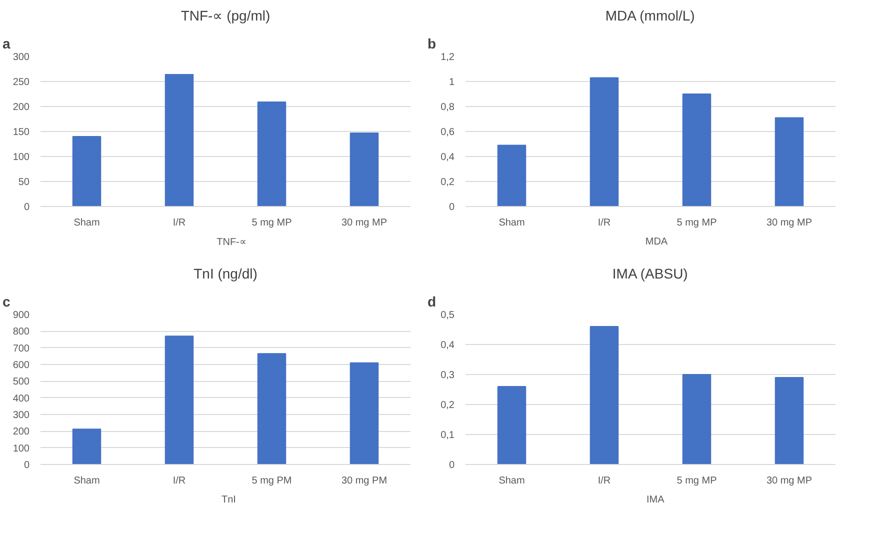 Image resolution: width=870 pixels, height=557 pixels. I want to click on y-tick-label: 0,1, so click(447, 435).